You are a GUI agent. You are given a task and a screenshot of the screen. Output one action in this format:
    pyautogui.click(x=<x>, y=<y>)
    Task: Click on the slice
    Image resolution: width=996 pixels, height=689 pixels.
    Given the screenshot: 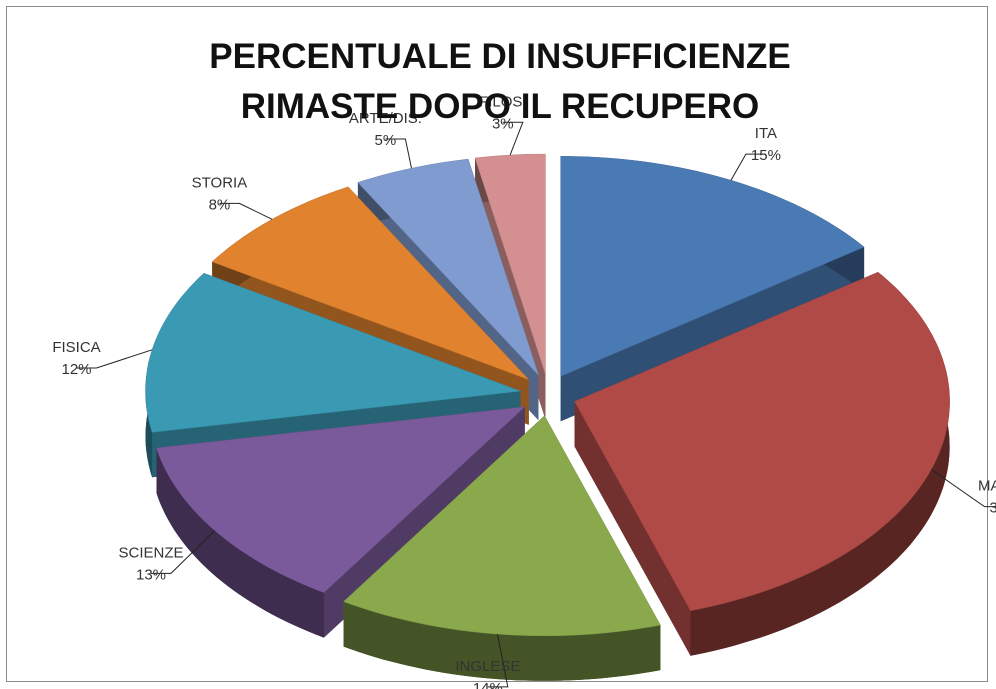 What is the action you would take?
    pyautogui.click(x=502, y=548)
    